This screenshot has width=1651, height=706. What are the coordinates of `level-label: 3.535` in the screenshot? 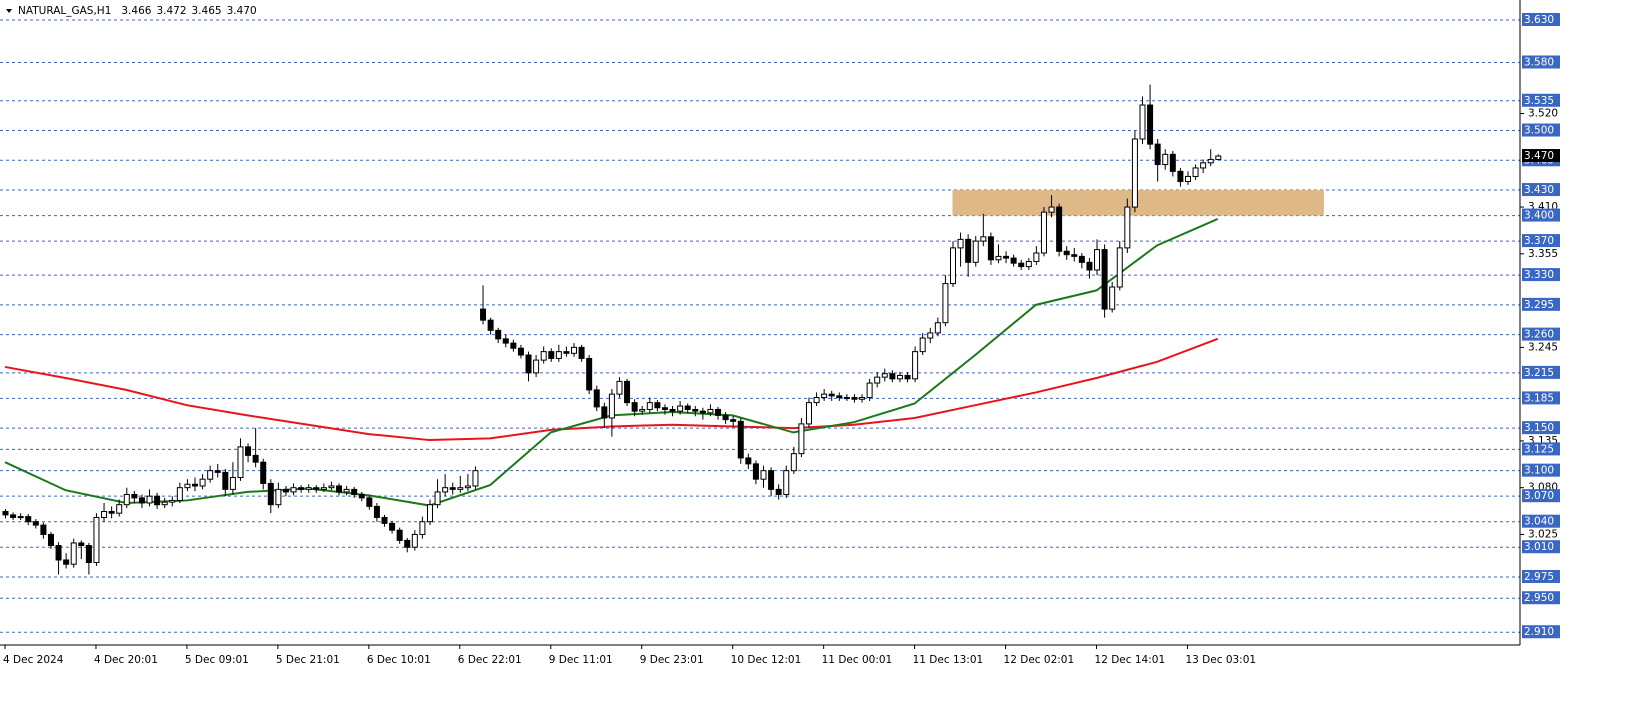 It's located at (1539, 101).